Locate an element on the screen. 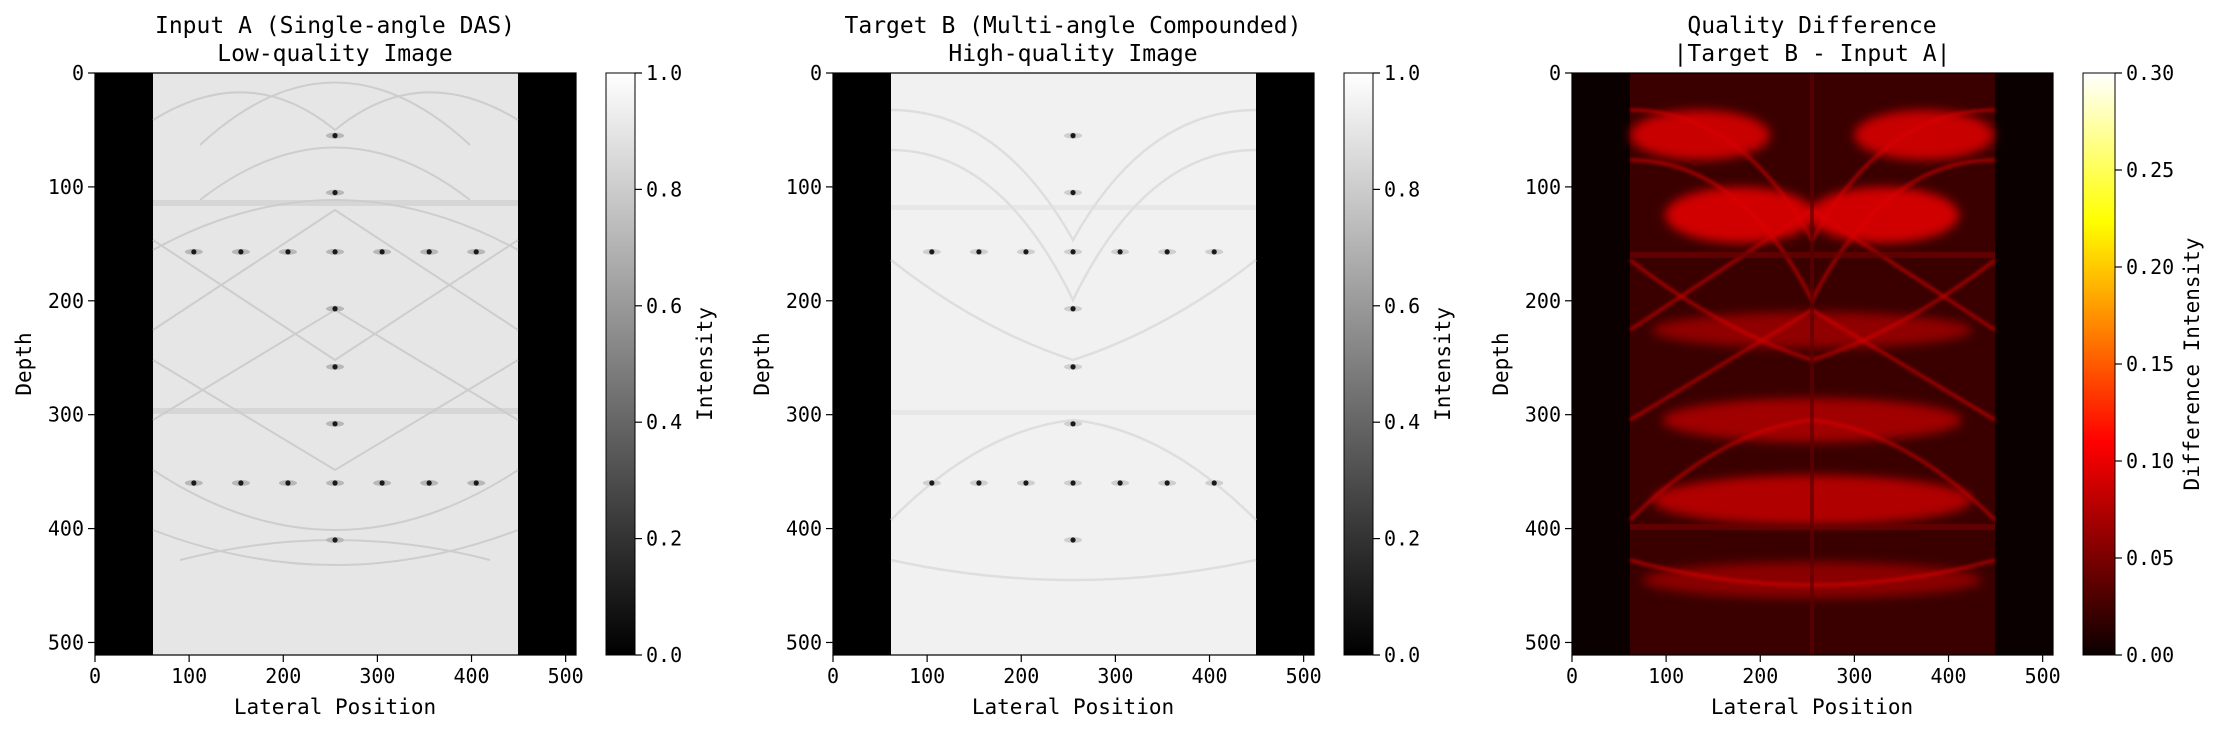  panel-title-line2: High-quality Image is located at coordinates (1072, 54).